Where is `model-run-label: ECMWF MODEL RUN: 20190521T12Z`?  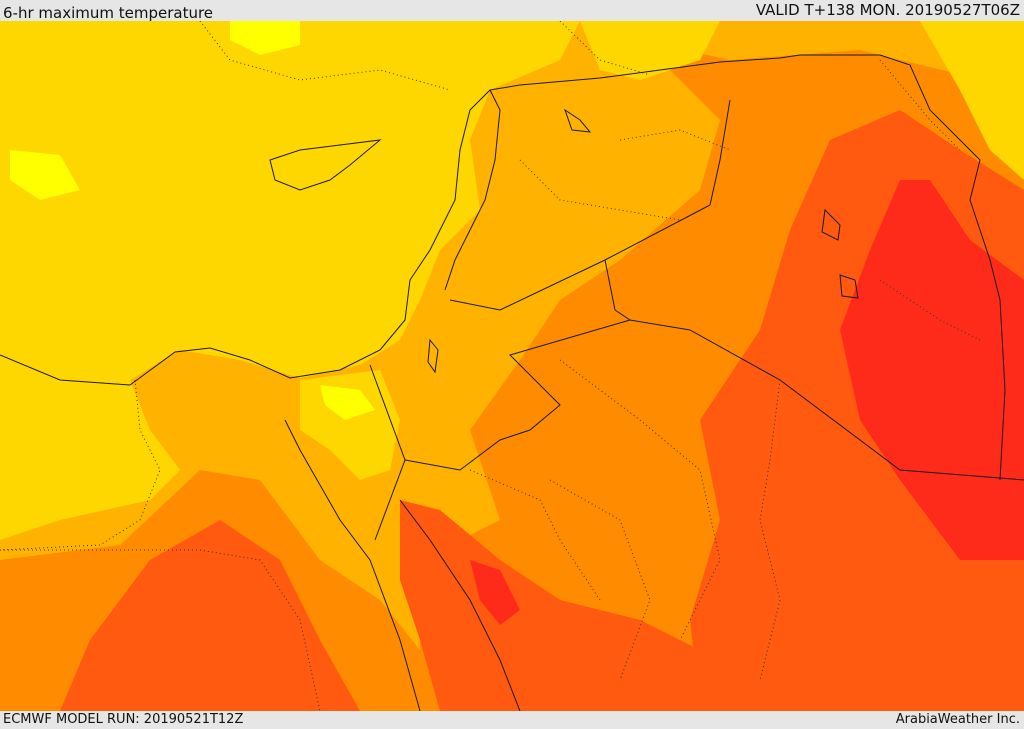 model-run-label: ECMWF MODEL RUN: 20190521T12Z is located at coordinates (123, 719).